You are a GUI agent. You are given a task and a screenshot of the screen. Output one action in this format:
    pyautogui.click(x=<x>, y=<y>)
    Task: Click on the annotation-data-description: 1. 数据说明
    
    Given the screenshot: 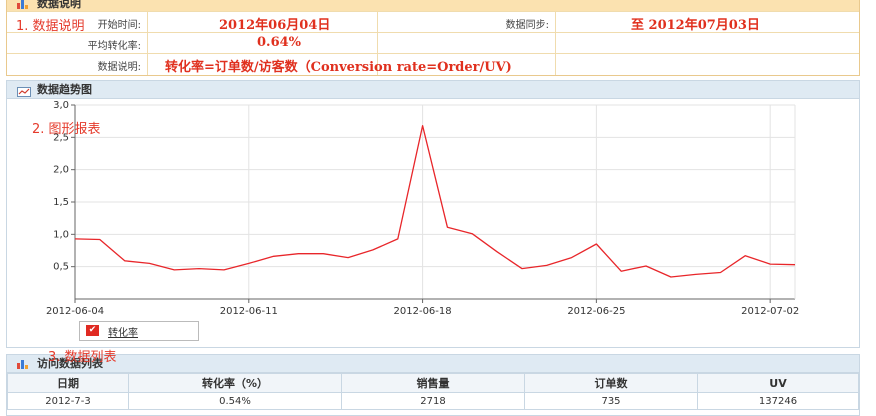 What is the action you would take?
    pyautogui.click(x=50, y=26)
    